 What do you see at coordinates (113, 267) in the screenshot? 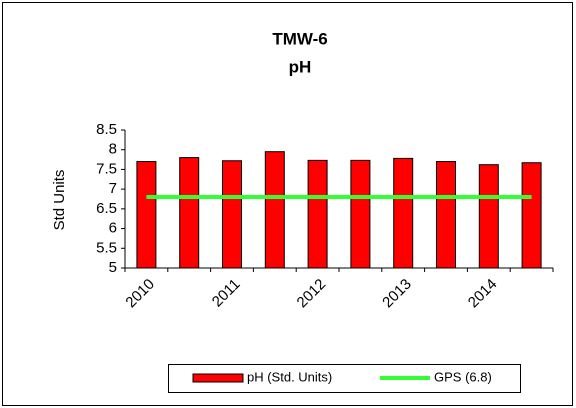
I see `y-tick-label: 5` at bounding box center [113, 267].